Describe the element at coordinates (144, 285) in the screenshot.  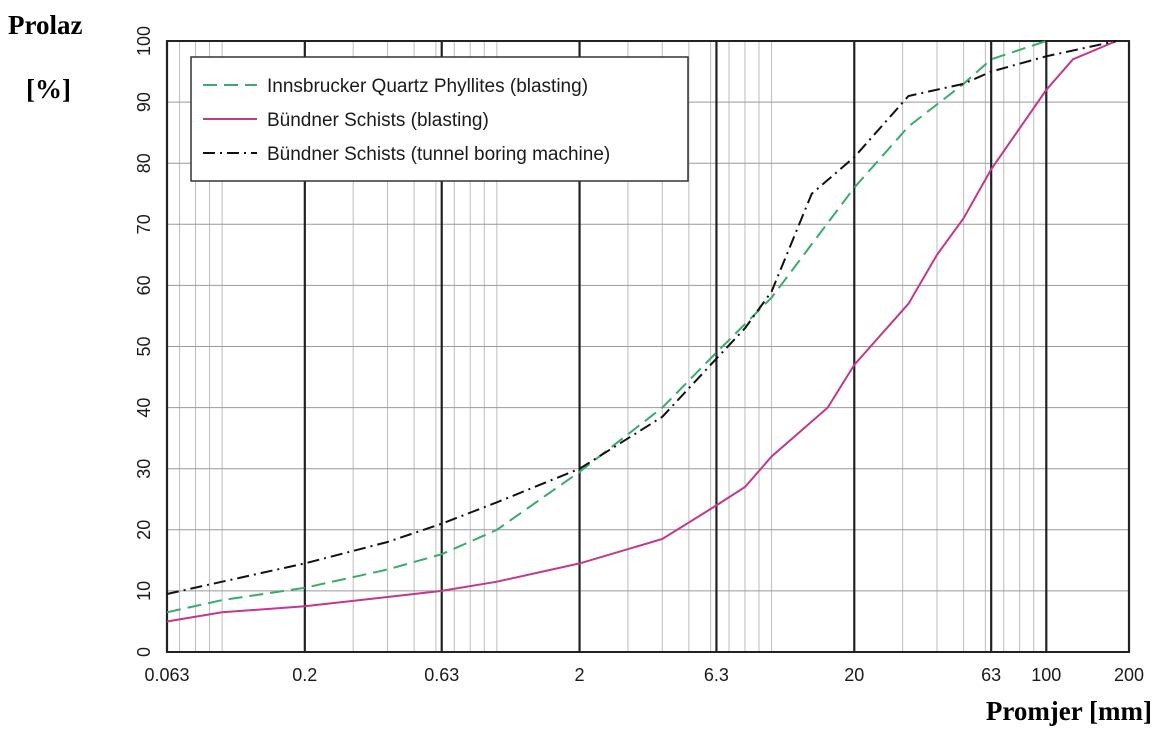
I see `y-tick-label-6: 60` at that location.